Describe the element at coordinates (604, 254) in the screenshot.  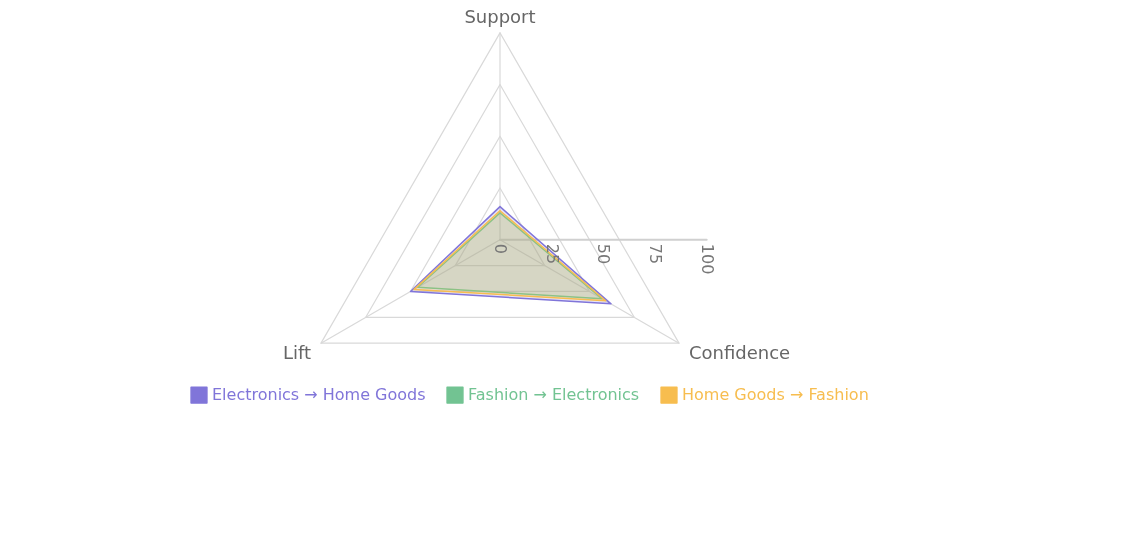
I see `y-tick-label: 50` at that location.